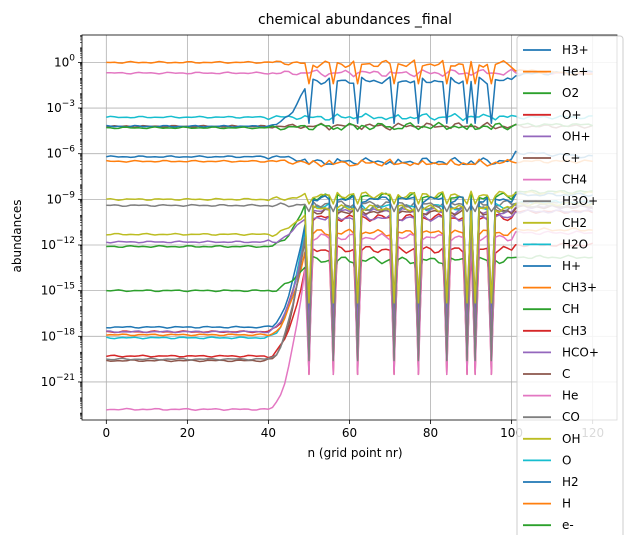 The width and height of the screenshot is (630, 535). Describe the element at coordinates (580, 201) in the screenshot. I see `legend-label-H3O+: H3O+` at that location.